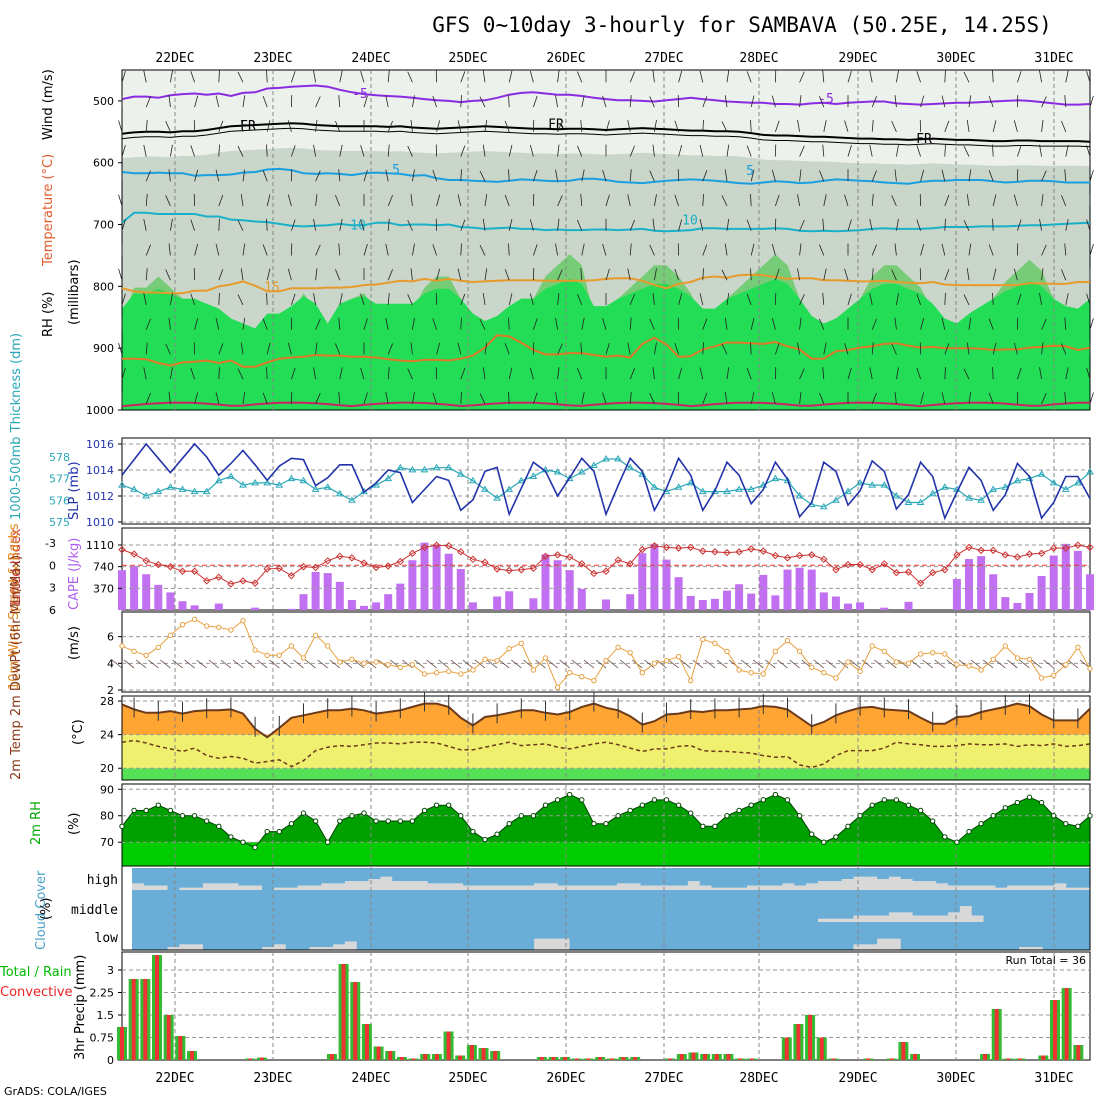 Image resolution: width=1100 pixels, height=1100 pixels. What do you see at coordinates (955, 1078) in the screenshot?
I see `date-label-bottom: 30DEC` at bounding box center [955, 1078].